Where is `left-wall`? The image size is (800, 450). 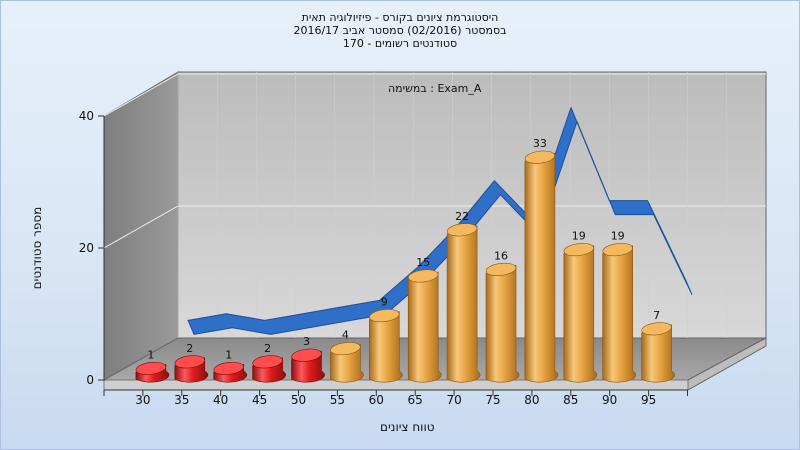 left-wall is located at coordinates (141, 226).